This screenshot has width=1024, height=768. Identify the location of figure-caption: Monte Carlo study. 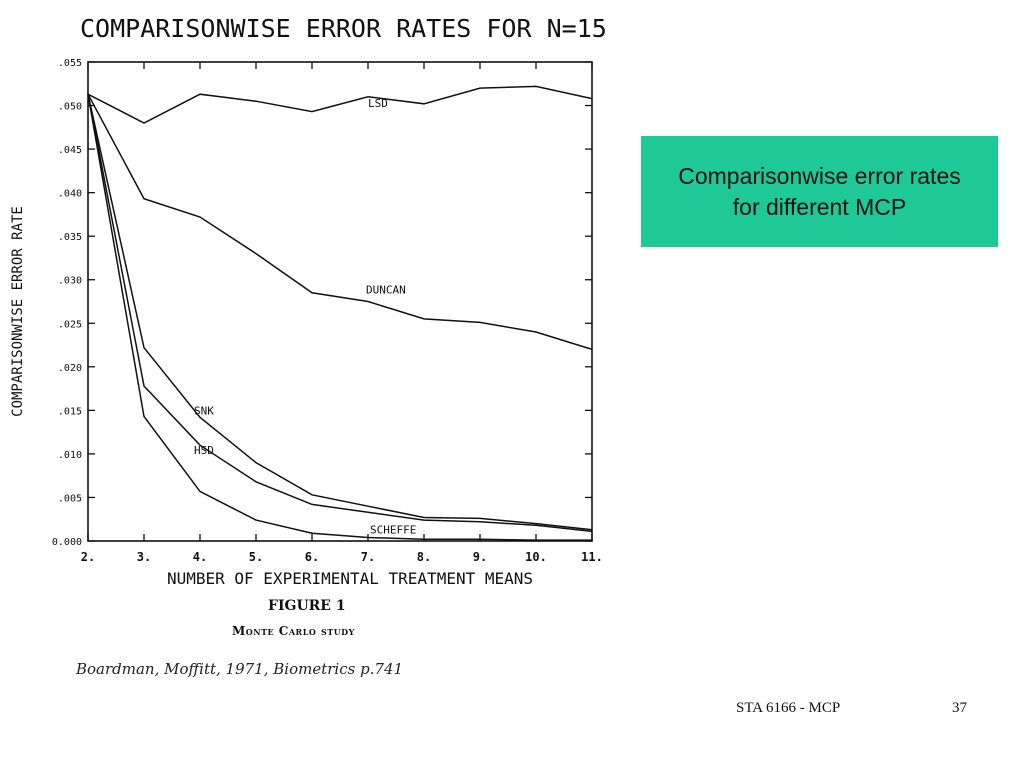
(293, 631).